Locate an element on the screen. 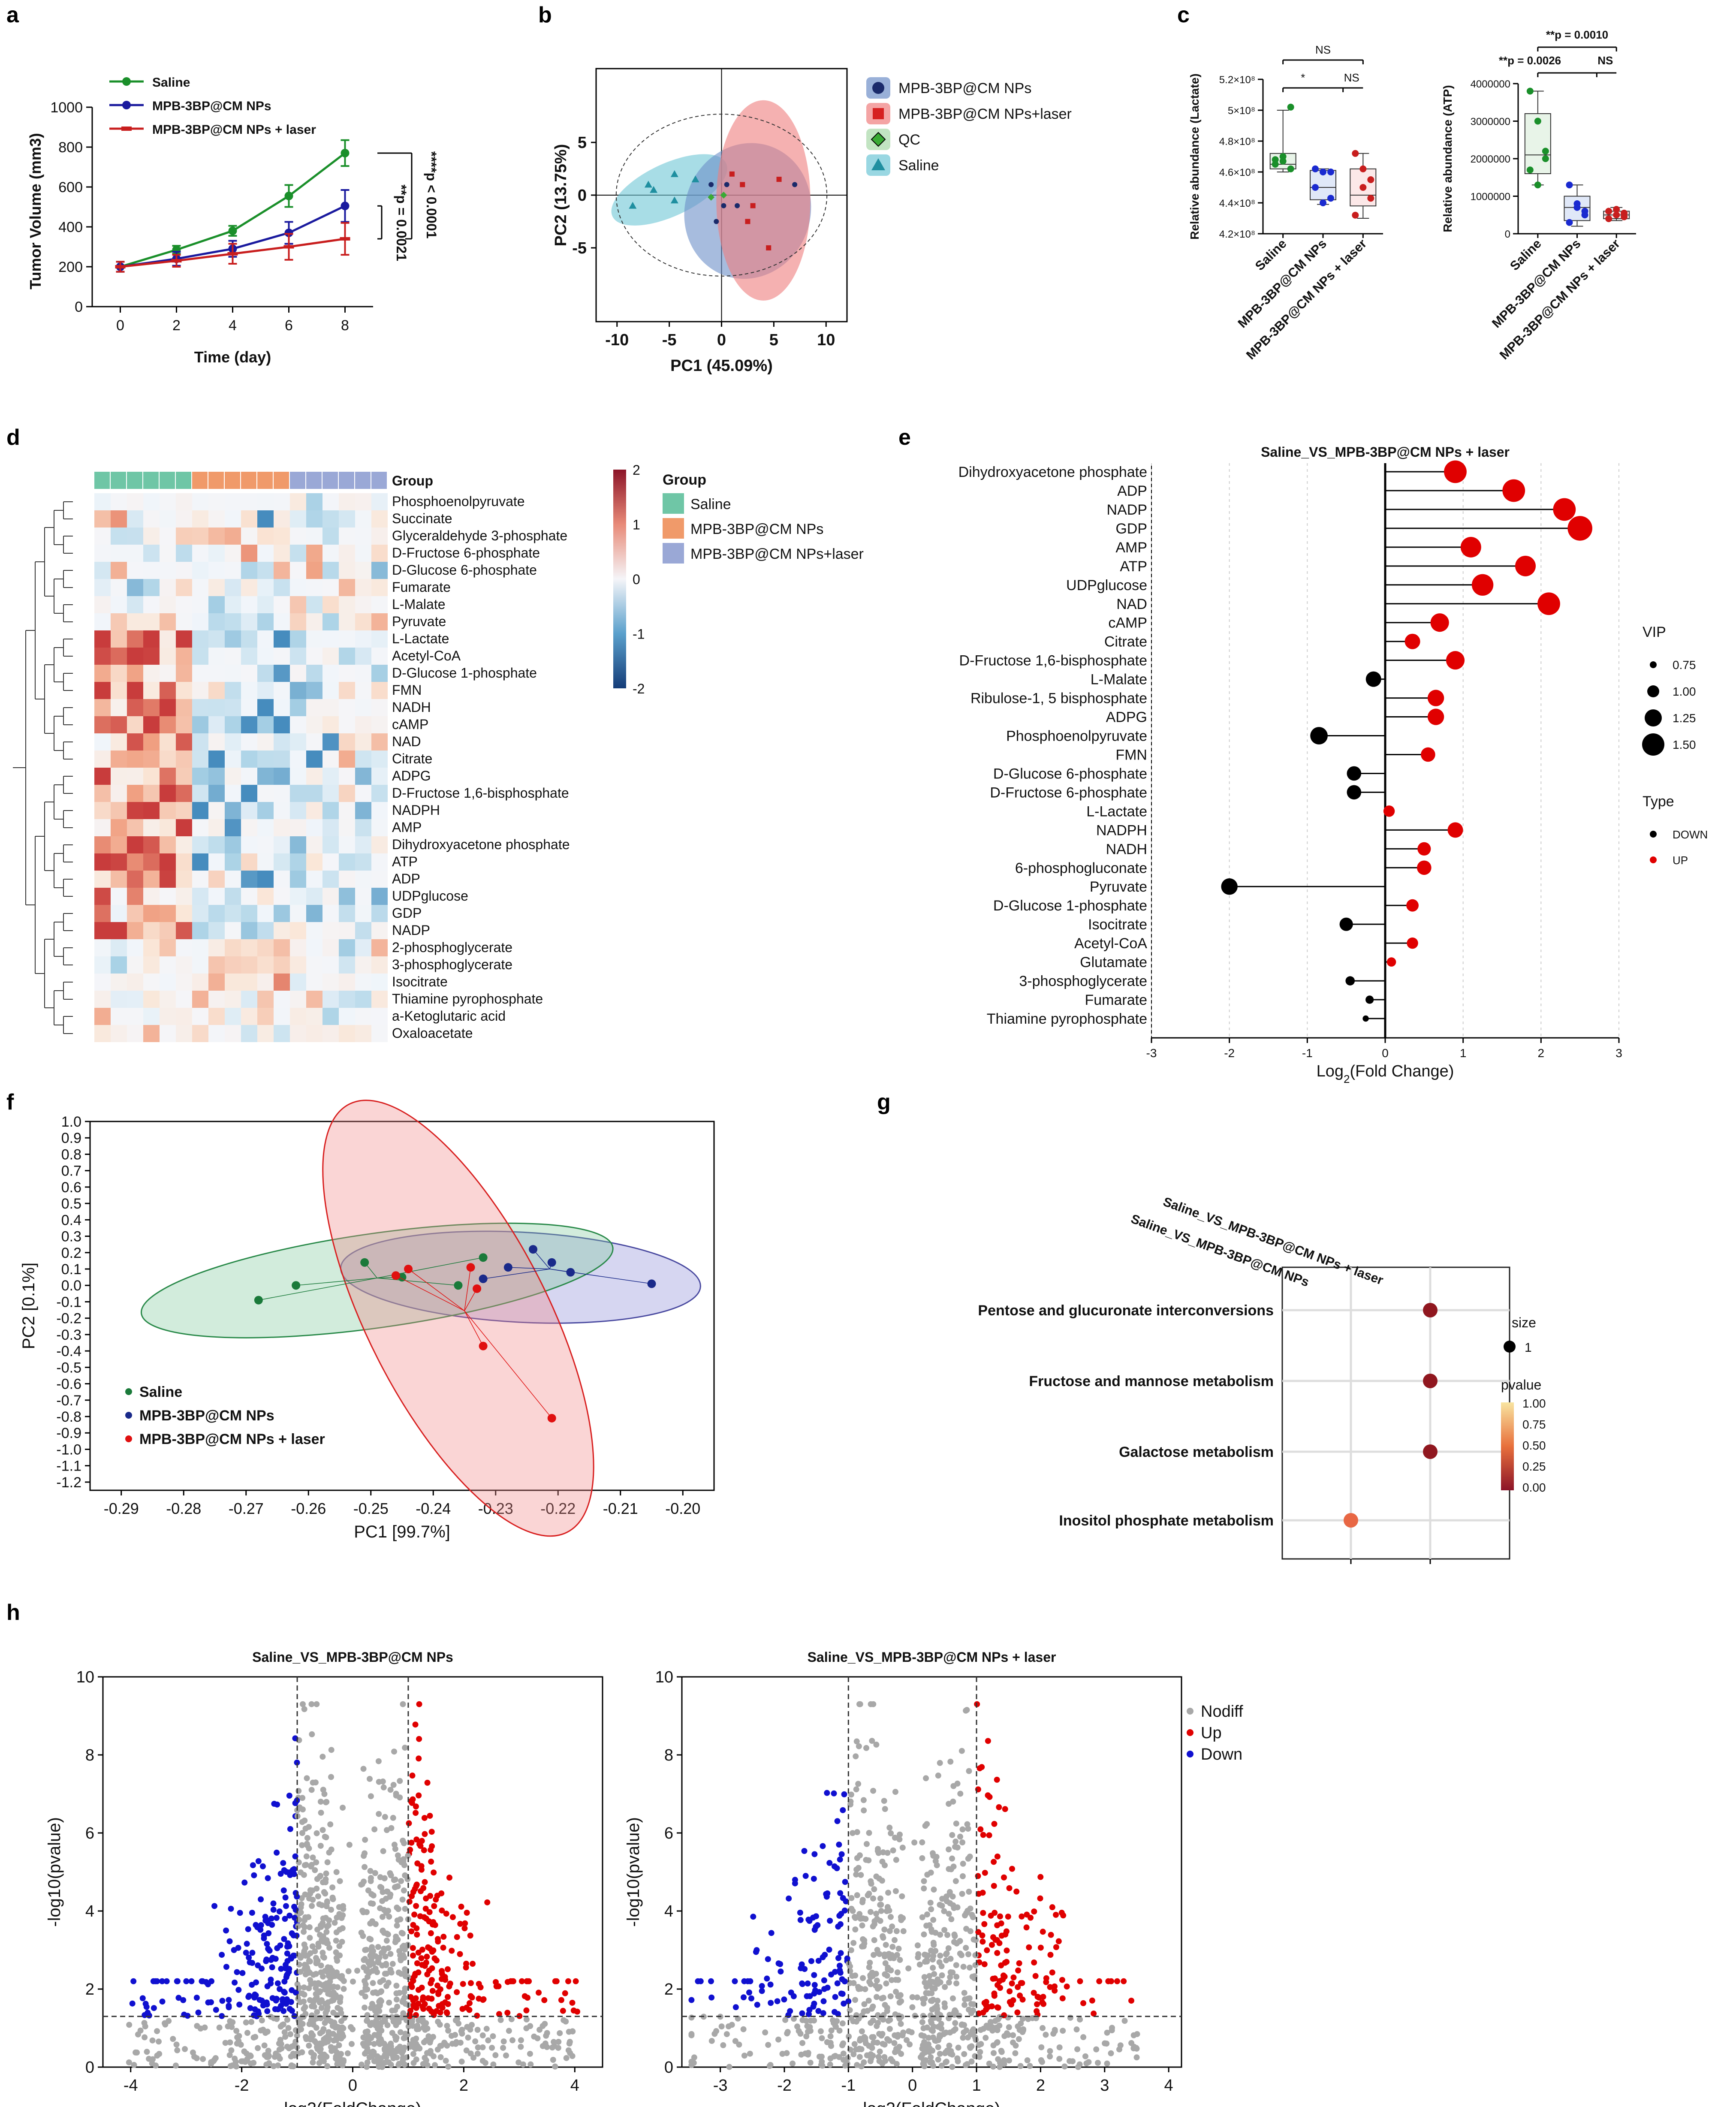 The image size is (1736, 2107). f-y-tick-label: 0.3 is located at coordinates (71, 1237).